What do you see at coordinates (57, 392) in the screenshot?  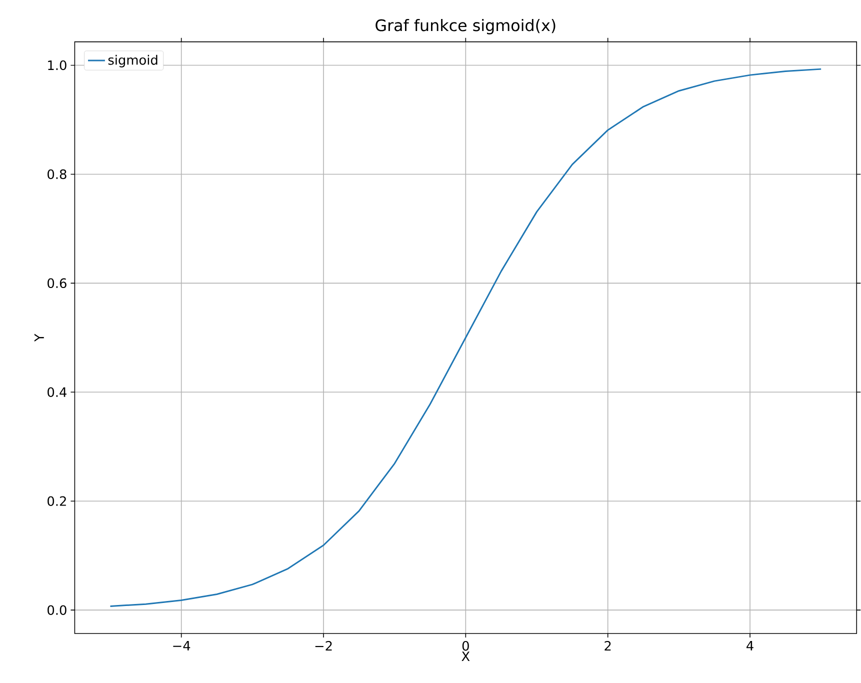 I see `y-tick-label: 0.4` at bounding box center [57, 392].